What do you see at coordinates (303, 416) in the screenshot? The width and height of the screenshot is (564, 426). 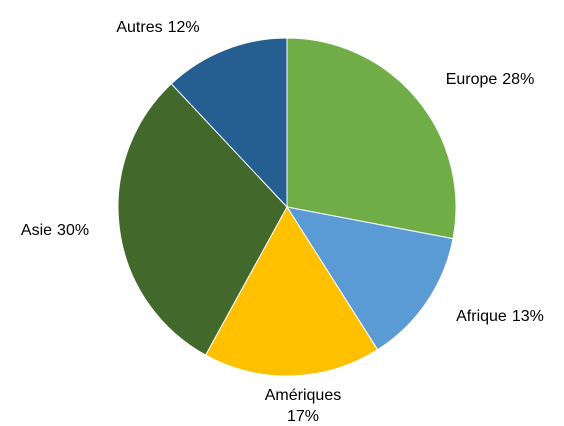 I see `value-label: 17%` at bounding box center [303, 416].